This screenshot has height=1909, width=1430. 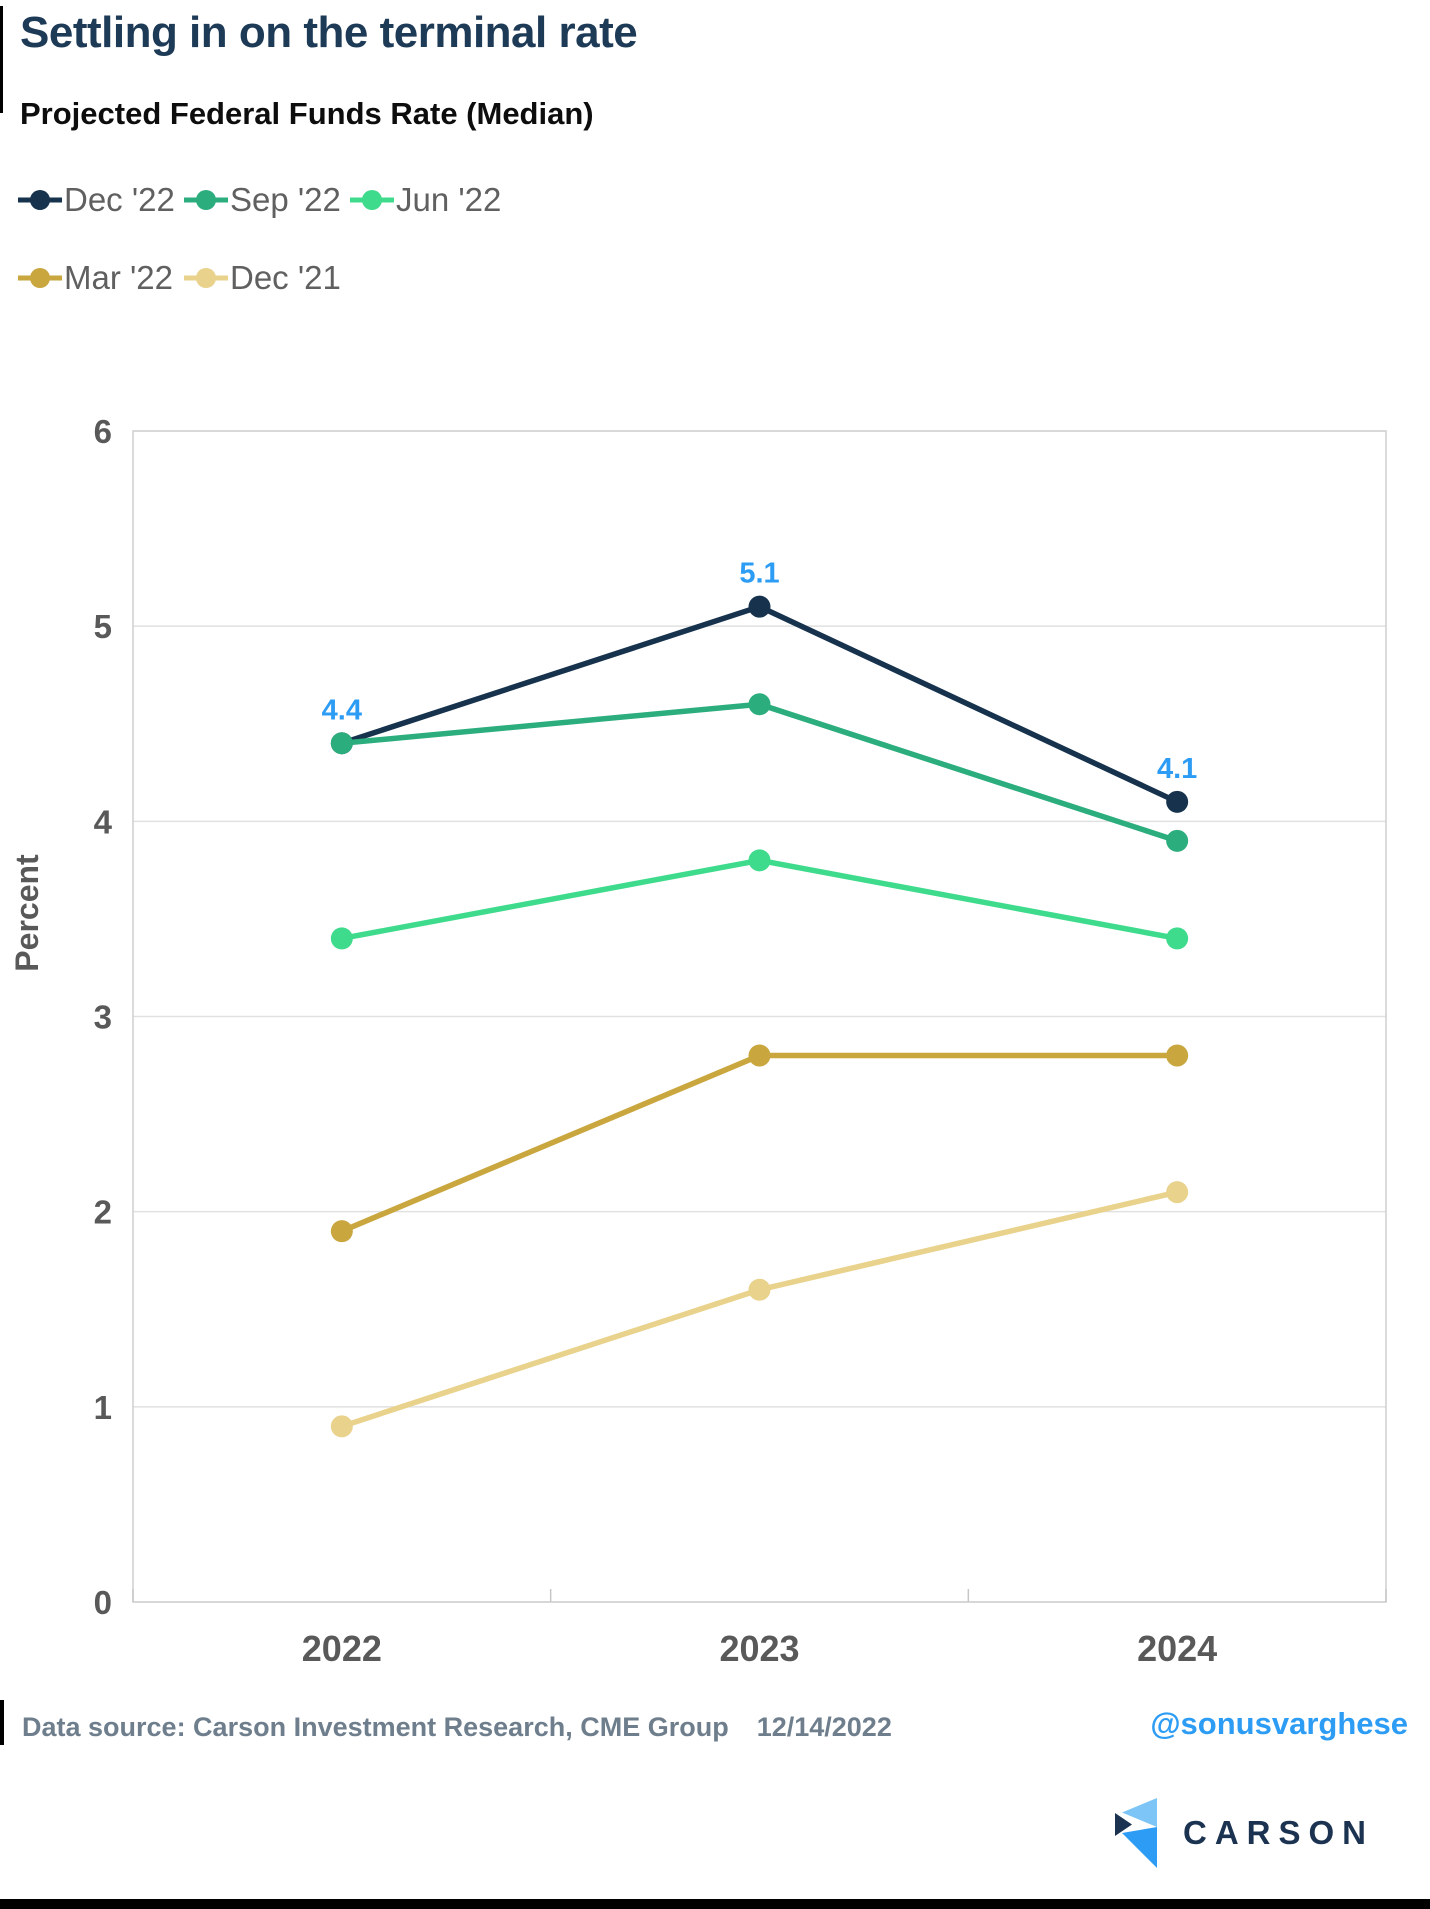 What do you see at coordinates (1, 59) in the screenshot?
I see `title-accent-bar` at bounding box center [1, 59].